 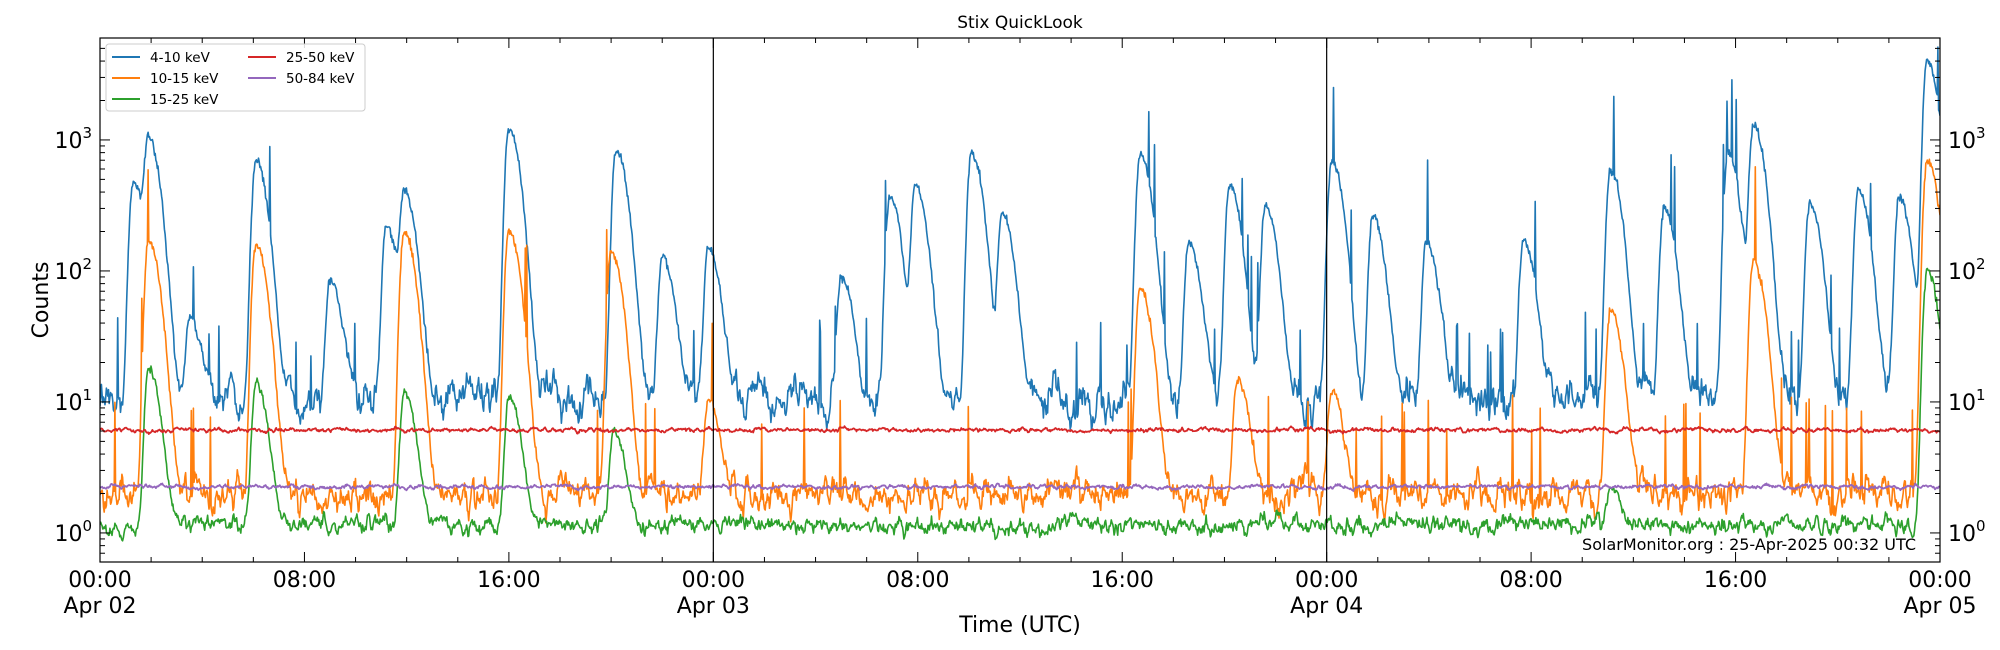 What do you see at coordinates (73, 532) in the screenshot?
I see `y-tick-label-left: 10⁰` at bounding box center [73, 532].